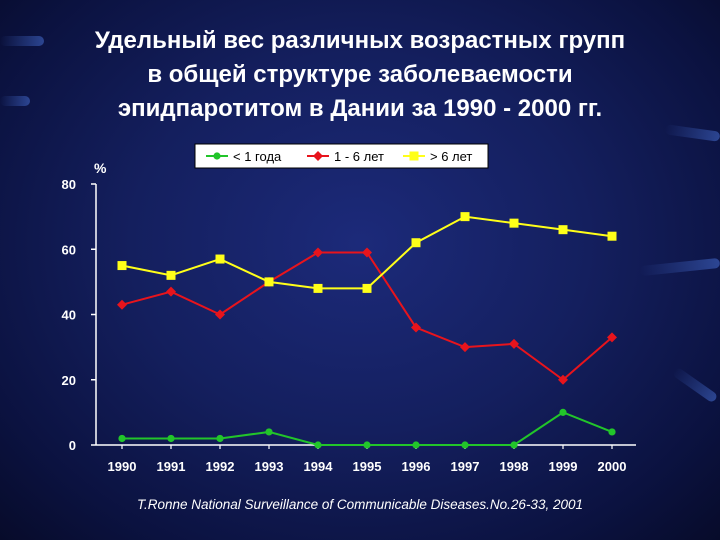  What do you see at coordinates (359, 156) in the screenshot?
I see `legend-label: 1 - 6 лет` at bounding box center [359, 156].